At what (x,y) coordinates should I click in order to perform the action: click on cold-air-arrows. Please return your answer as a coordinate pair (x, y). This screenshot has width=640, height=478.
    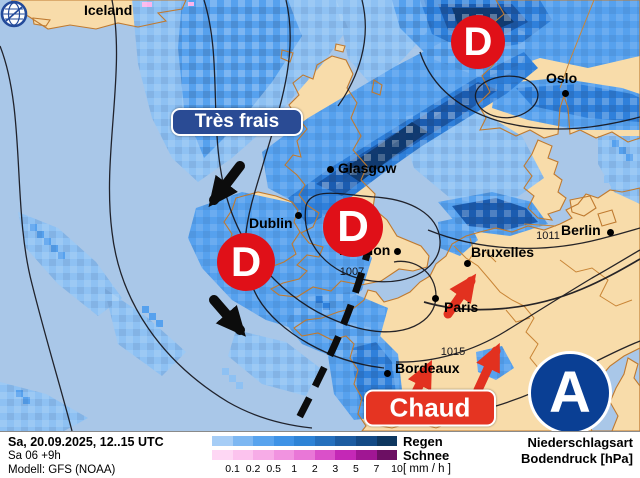
    Looking at the image, I should click on (227, 249).